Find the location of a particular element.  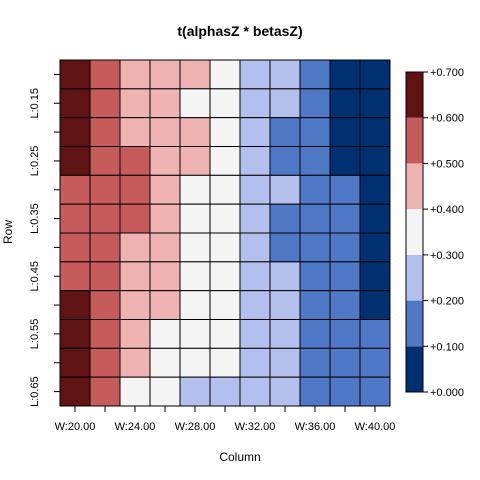

y-axis: L:0.15 L:0.25 L:0.35 L:0.45 L:0.55 L:0.65 is located at coordinates (44, 240).